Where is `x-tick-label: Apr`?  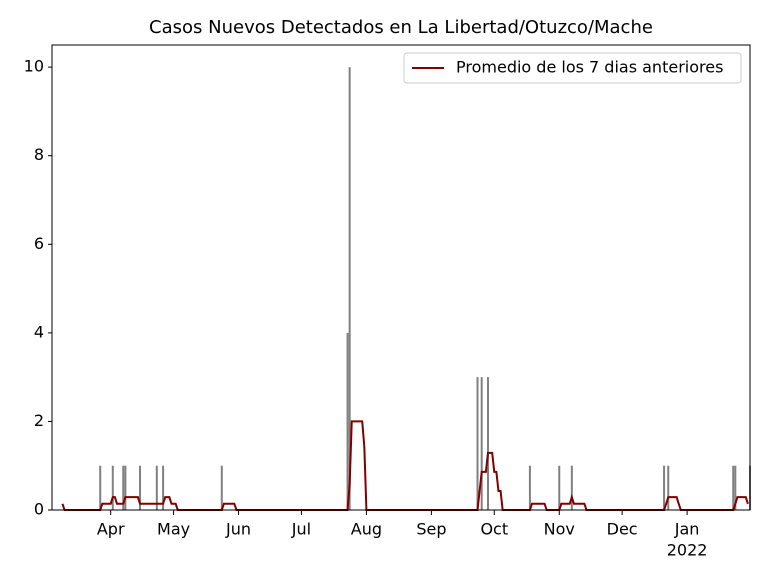
x-tick-label: Apr is located at coordinates (111, 529).